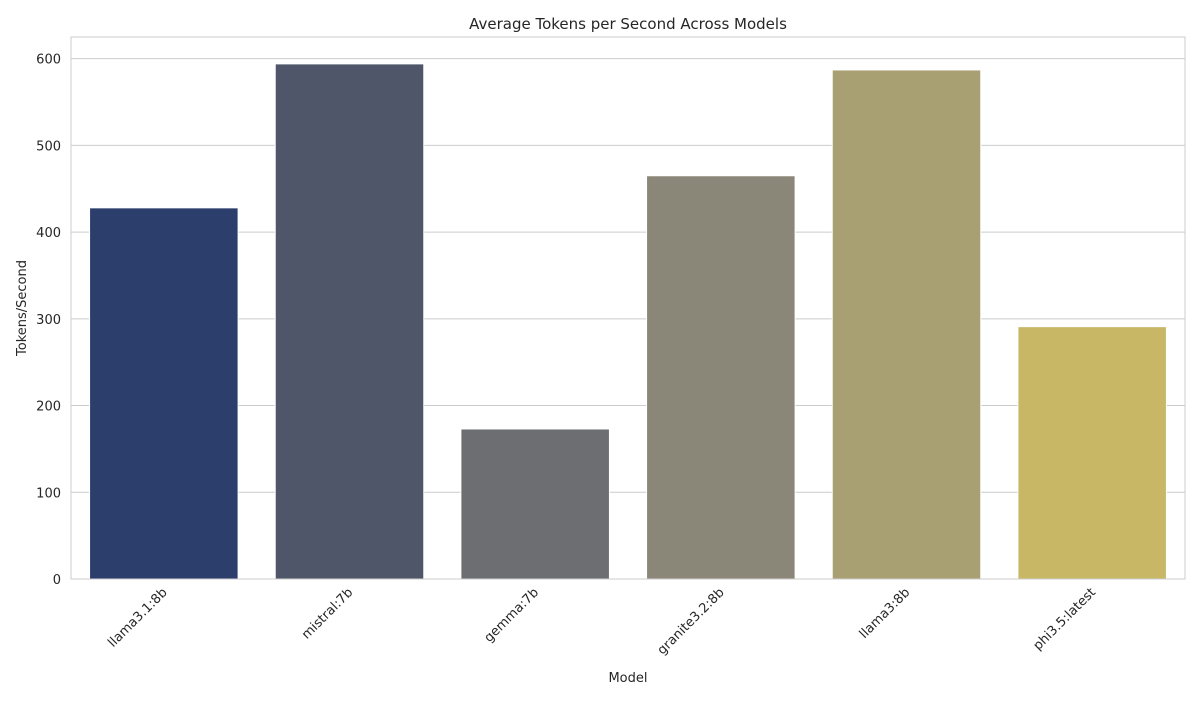 The height and width of the screenshot is (704, 1200). Describe the element at coordinates (48, 493) in the screenshot. I see `y-tick-label: 100` at that location.